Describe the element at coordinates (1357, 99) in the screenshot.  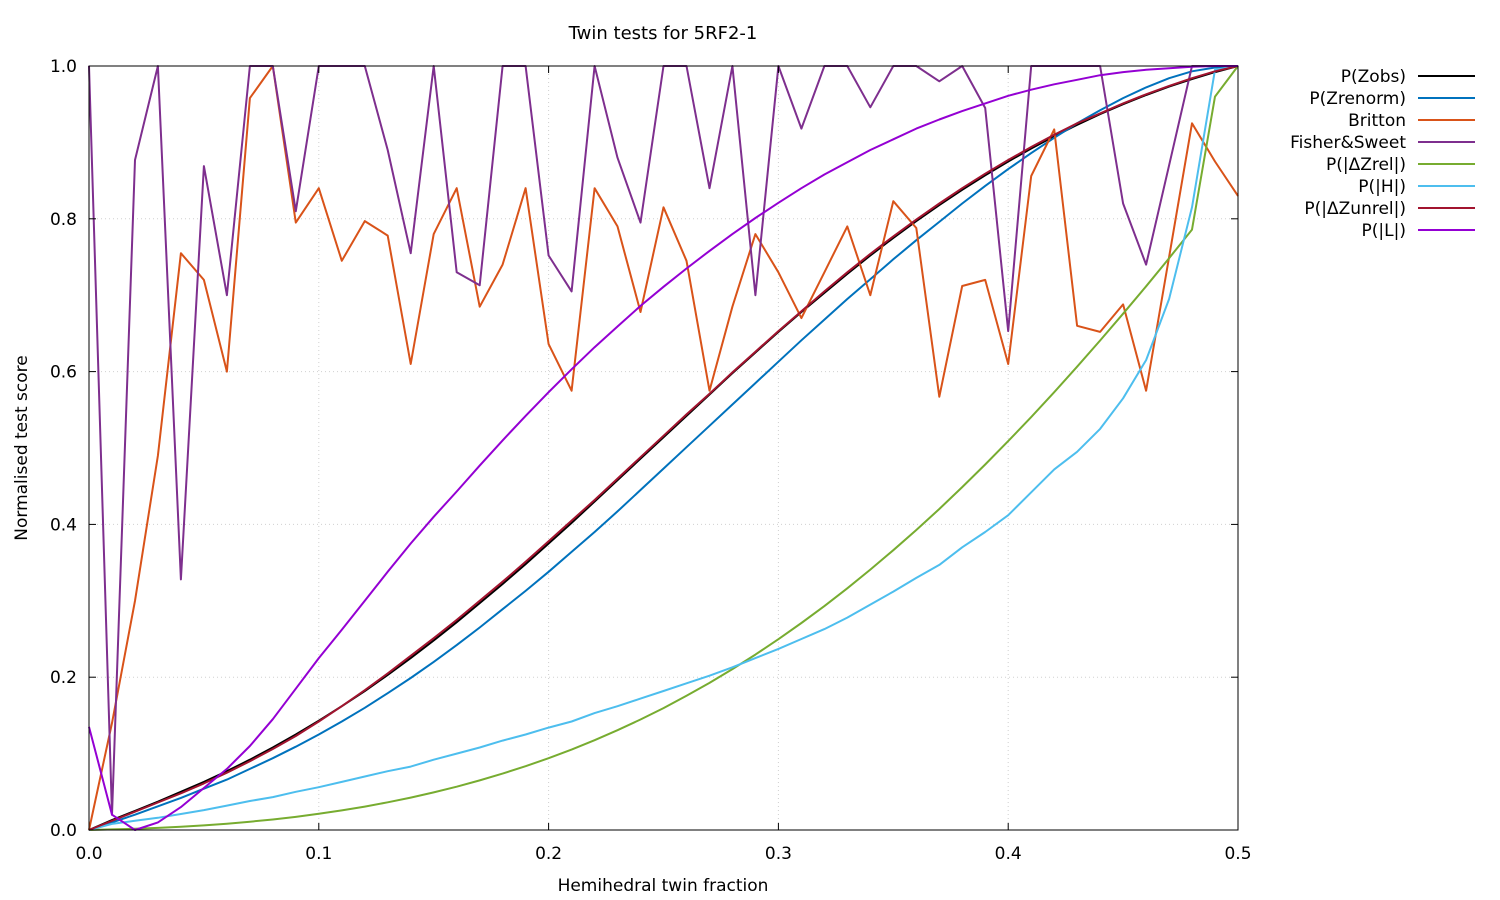
I see `legend-label: P(Zrenorm)` at that location.